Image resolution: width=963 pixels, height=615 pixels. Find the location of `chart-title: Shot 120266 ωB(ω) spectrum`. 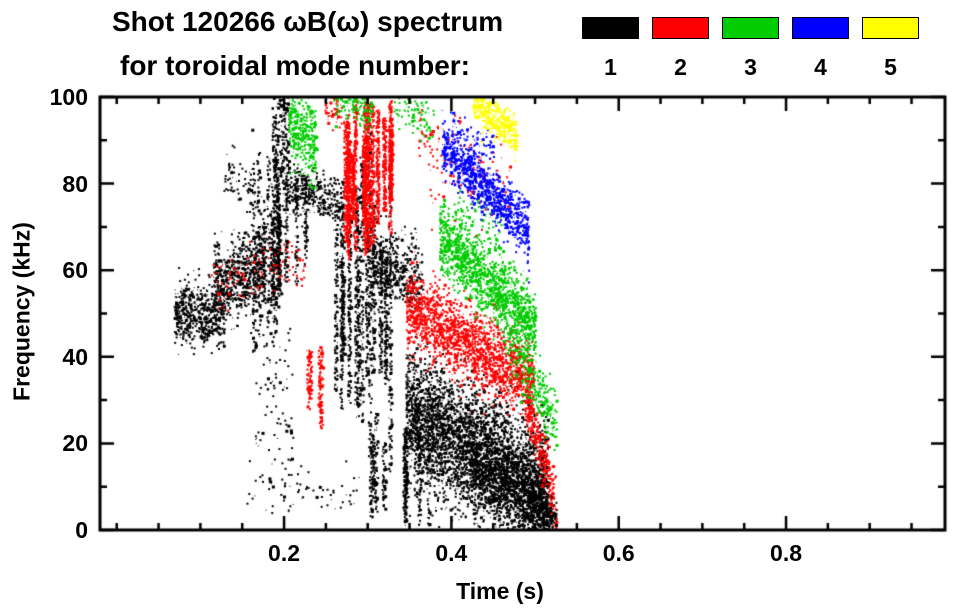

chart-title: Shot 120266 ωB(ω) spectrum is located at coordinates (308, 21).